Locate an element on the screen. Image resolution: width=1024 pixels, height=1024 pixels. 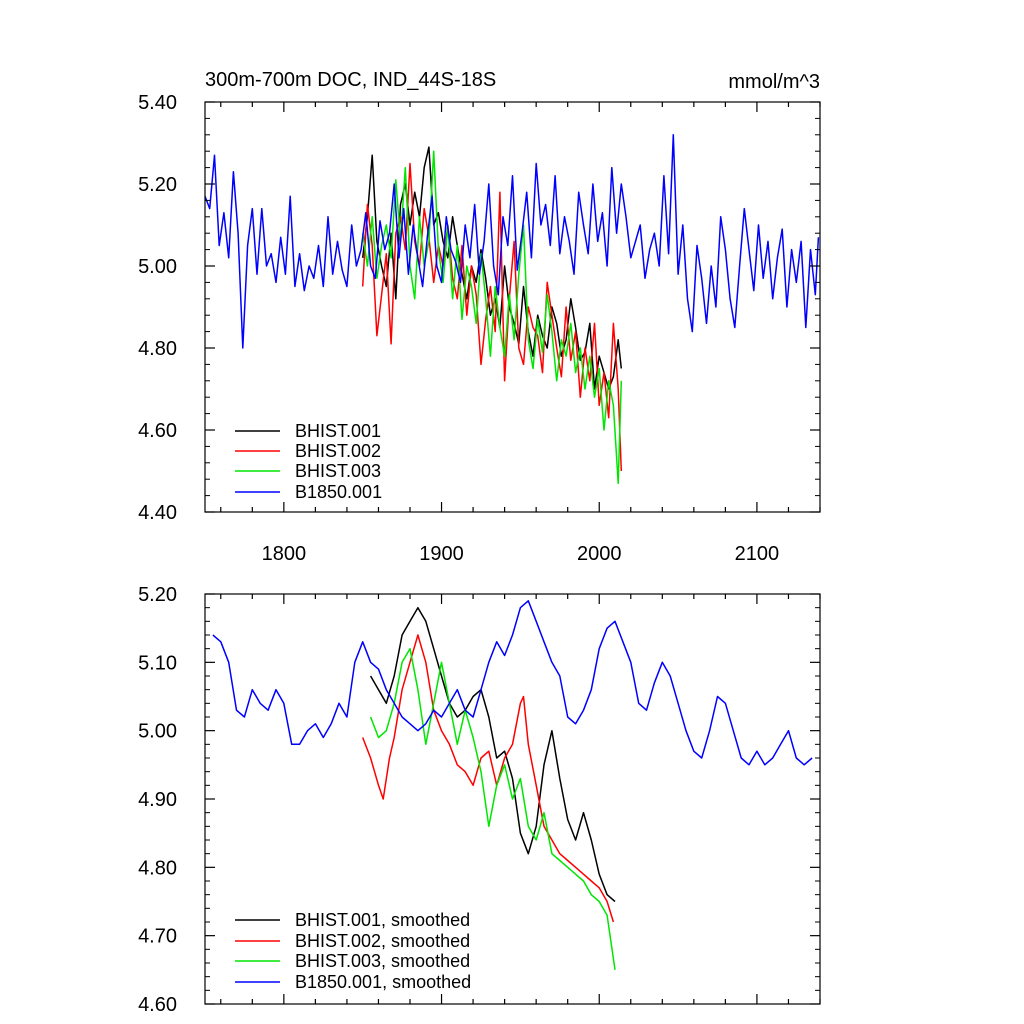
series-line-bhist-001-smoothed-plot2 is located at coordinates (492, 754).